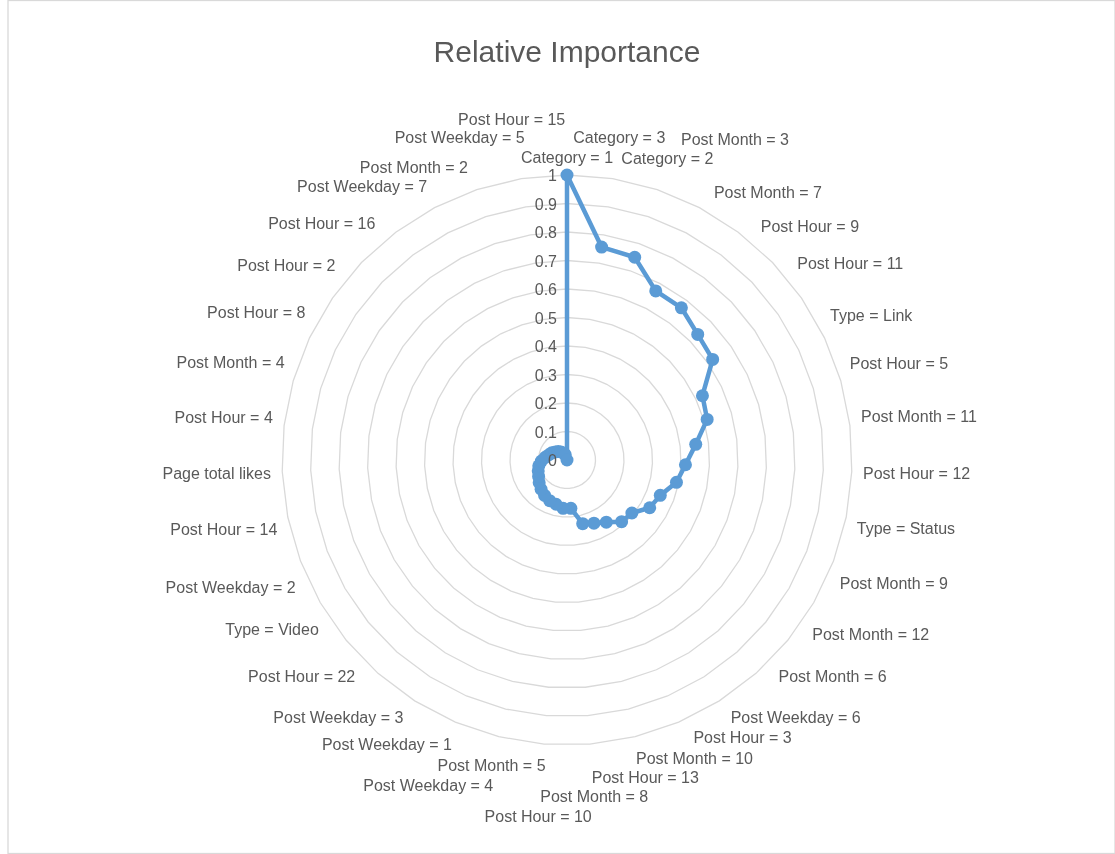 Image resolution: width=1115 pixels, height=854 pixels. I want to click on spoke-label: Post Month = 5, so click(491, 766).